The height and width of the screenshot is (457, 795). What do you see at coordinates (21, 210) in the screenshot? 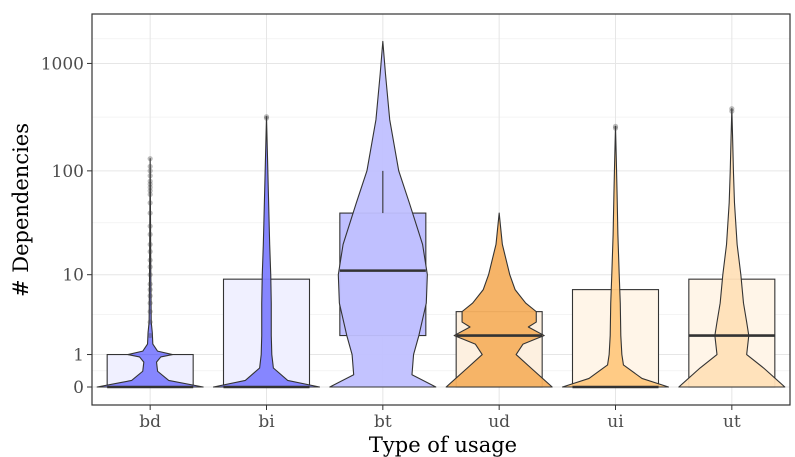
I see `y-axis-title: # Dependencies` at bounding box center [21, 210].